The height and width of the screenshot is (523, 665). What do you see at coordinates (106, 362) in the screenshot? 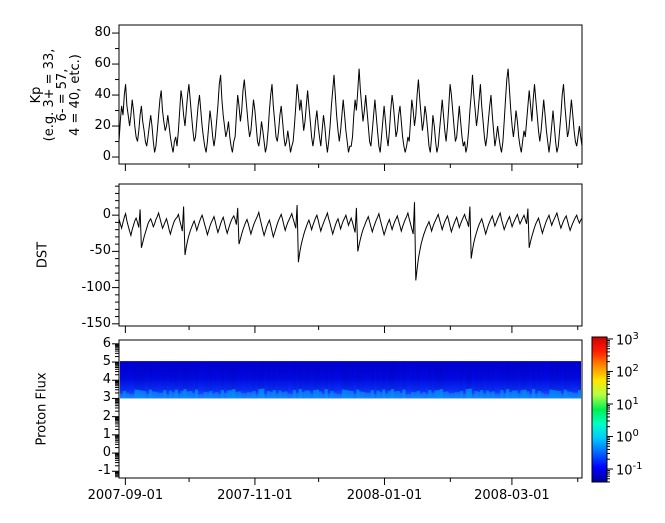
I see `y-tick-label: 5` at bounding box center [106, 362].